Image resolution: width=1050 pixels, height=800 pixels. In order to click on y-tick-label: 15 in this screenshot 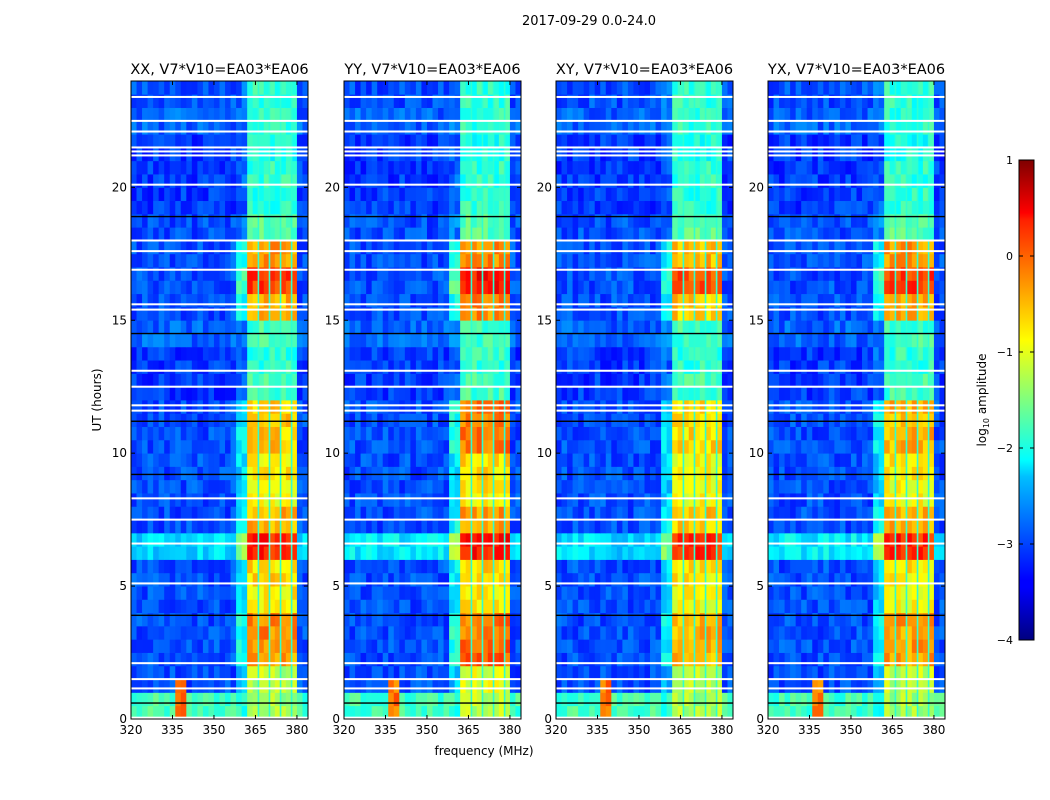, I will do `click(544, 320)`.